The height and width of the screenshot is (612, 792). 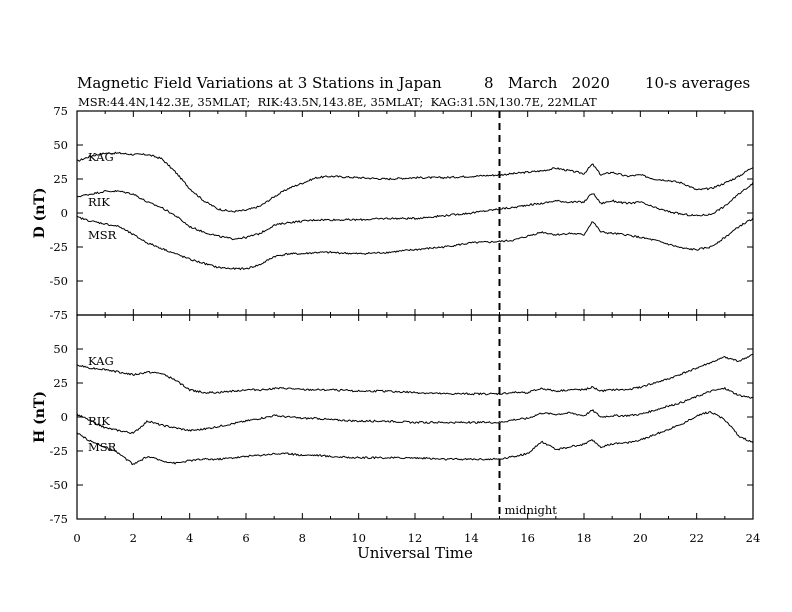 What do you see at coordinates (697, 83) in the screenshot?
I see `chart-averaging: 10-s averages` at bounding box center [697, 83].